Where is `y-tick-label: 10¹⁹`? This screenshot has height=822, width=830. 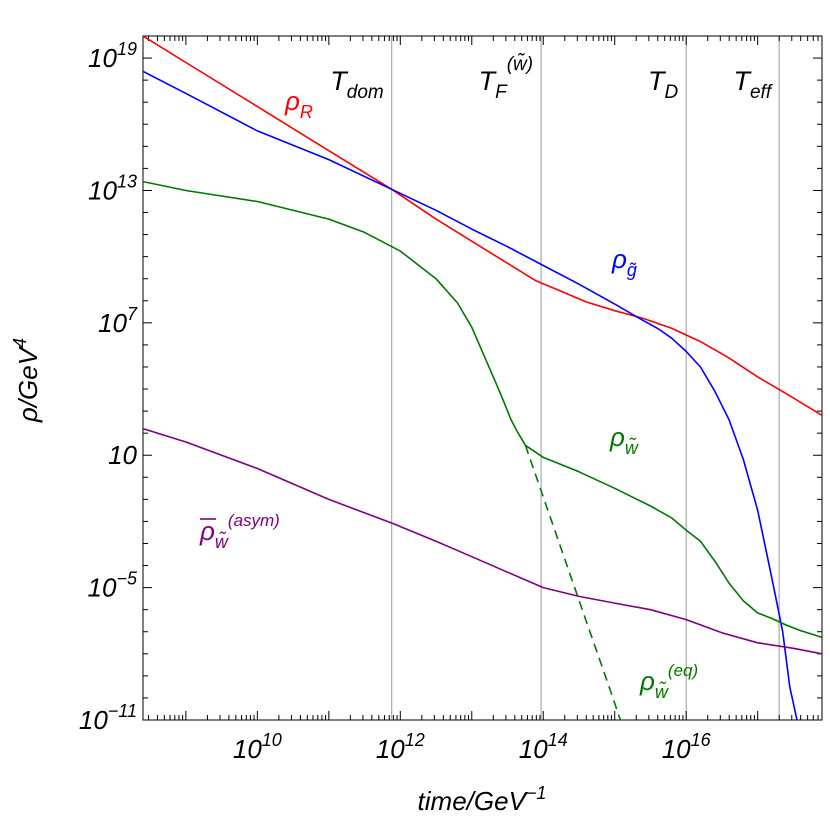 y-tick-label: 10¹⁹ is located at coordinates (112, 56).